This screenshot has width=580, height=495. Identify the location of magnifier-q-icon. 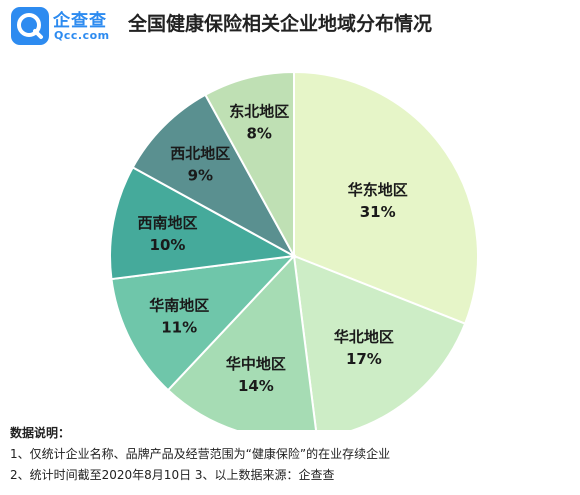
(30, 26).